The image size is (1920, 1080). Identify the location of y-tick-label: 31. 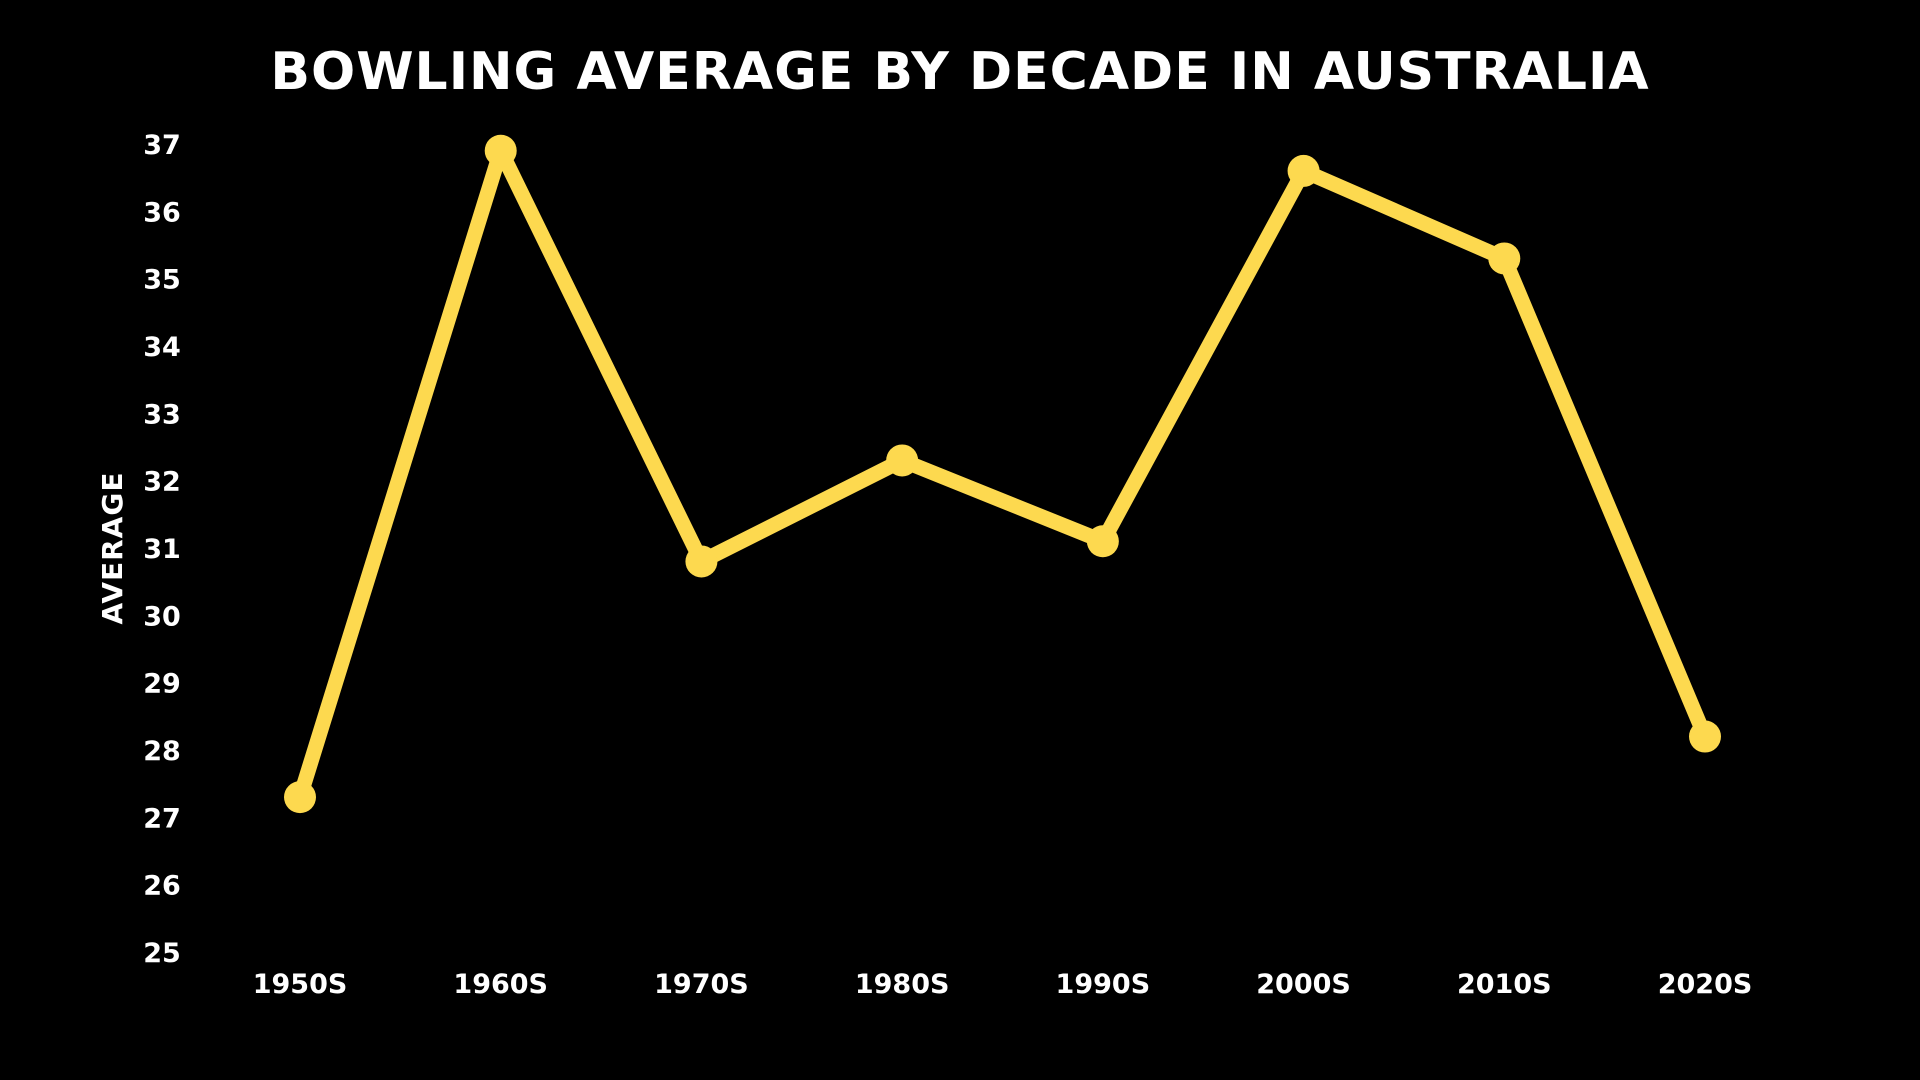
(162, 549).